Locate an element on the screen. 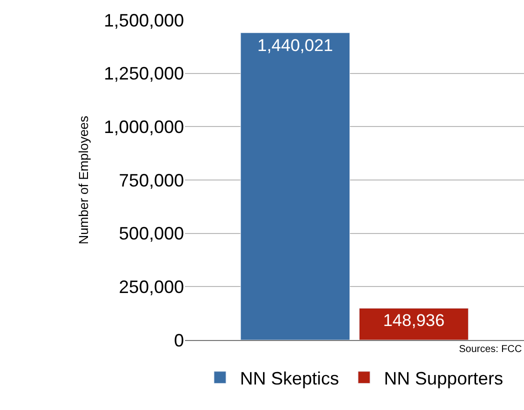 This screenshot has width=524, height=410. legend-label: NN Supporters is located at coordinates (444, 378).